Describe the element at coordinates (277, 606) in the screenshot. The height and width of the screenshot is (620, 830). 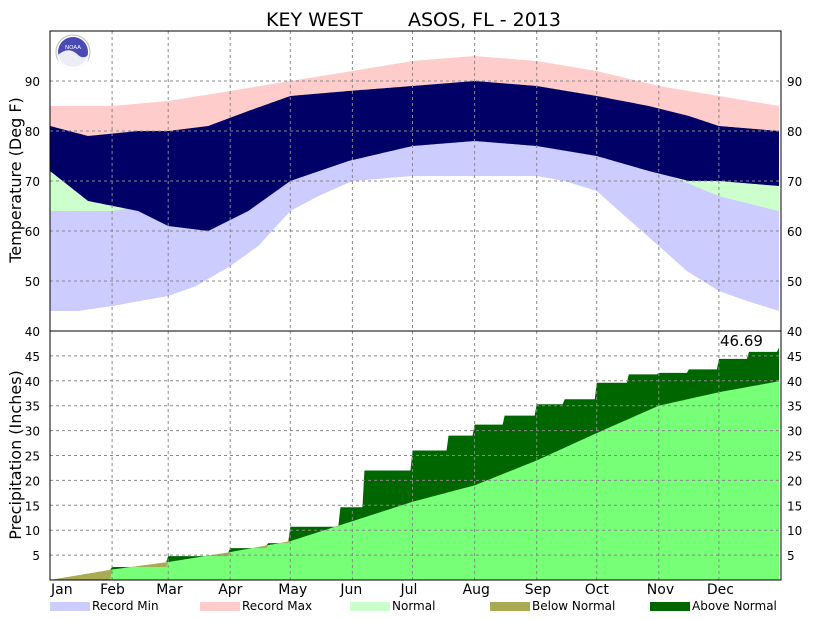
I see `legend-label: Record Max` at that location.